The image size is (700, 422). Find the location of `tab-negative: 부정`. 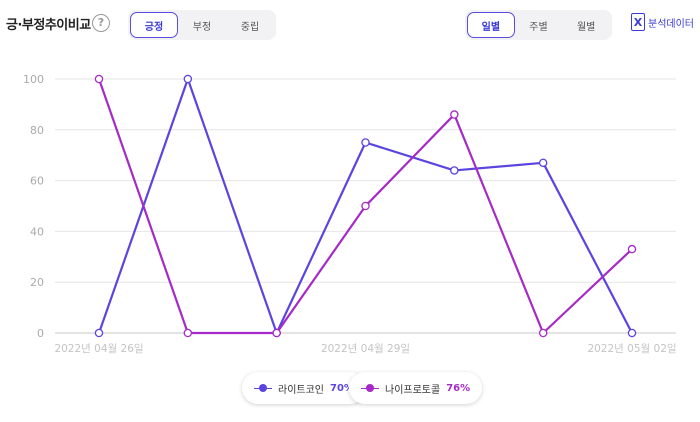

tab-negative: 부정 is located at coordinates (202, 27).